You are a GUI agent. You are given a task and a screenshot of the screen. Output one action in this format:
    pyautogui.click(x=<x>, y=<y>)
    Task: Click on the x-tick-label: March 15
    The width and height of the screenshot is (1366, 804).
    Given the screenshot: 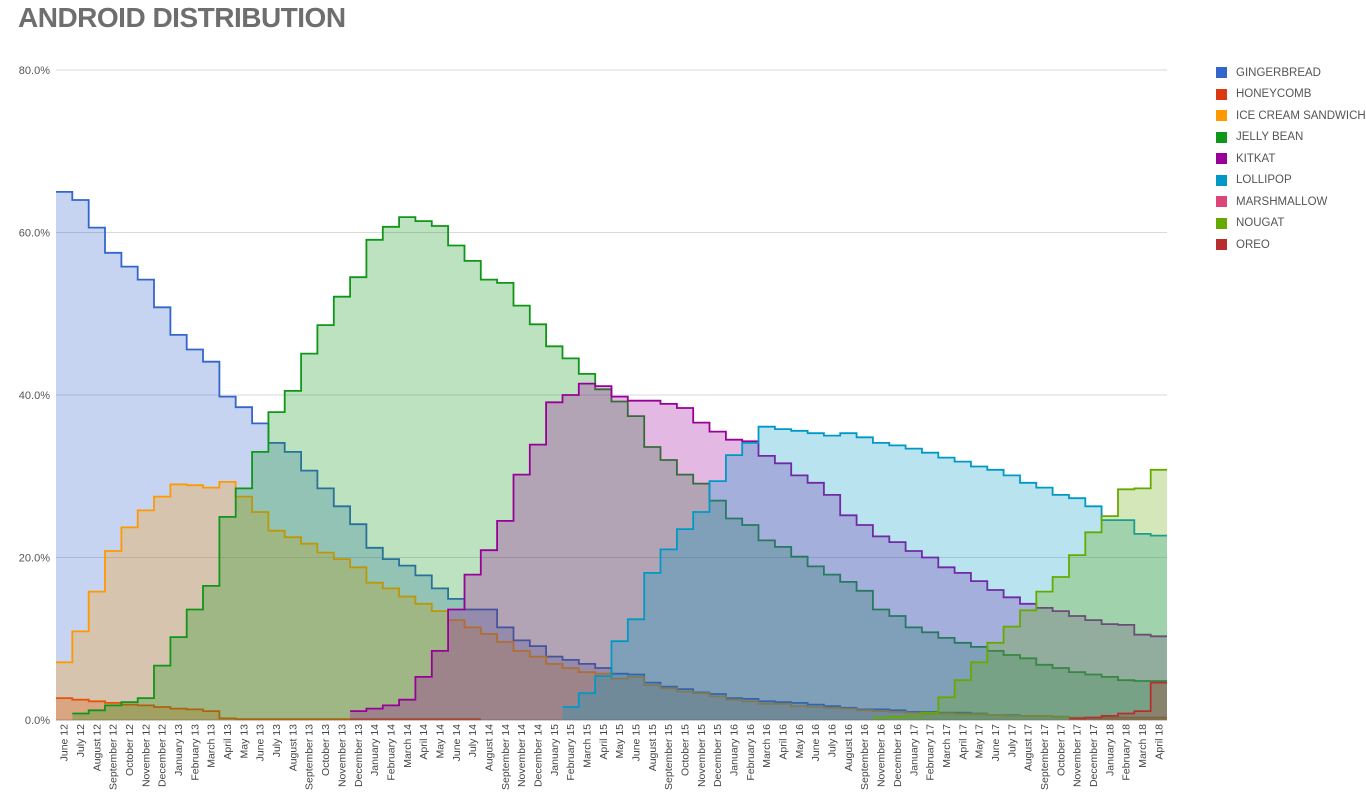 What is the action you would take?
    pyautogui.click(x=588, y=746)
    